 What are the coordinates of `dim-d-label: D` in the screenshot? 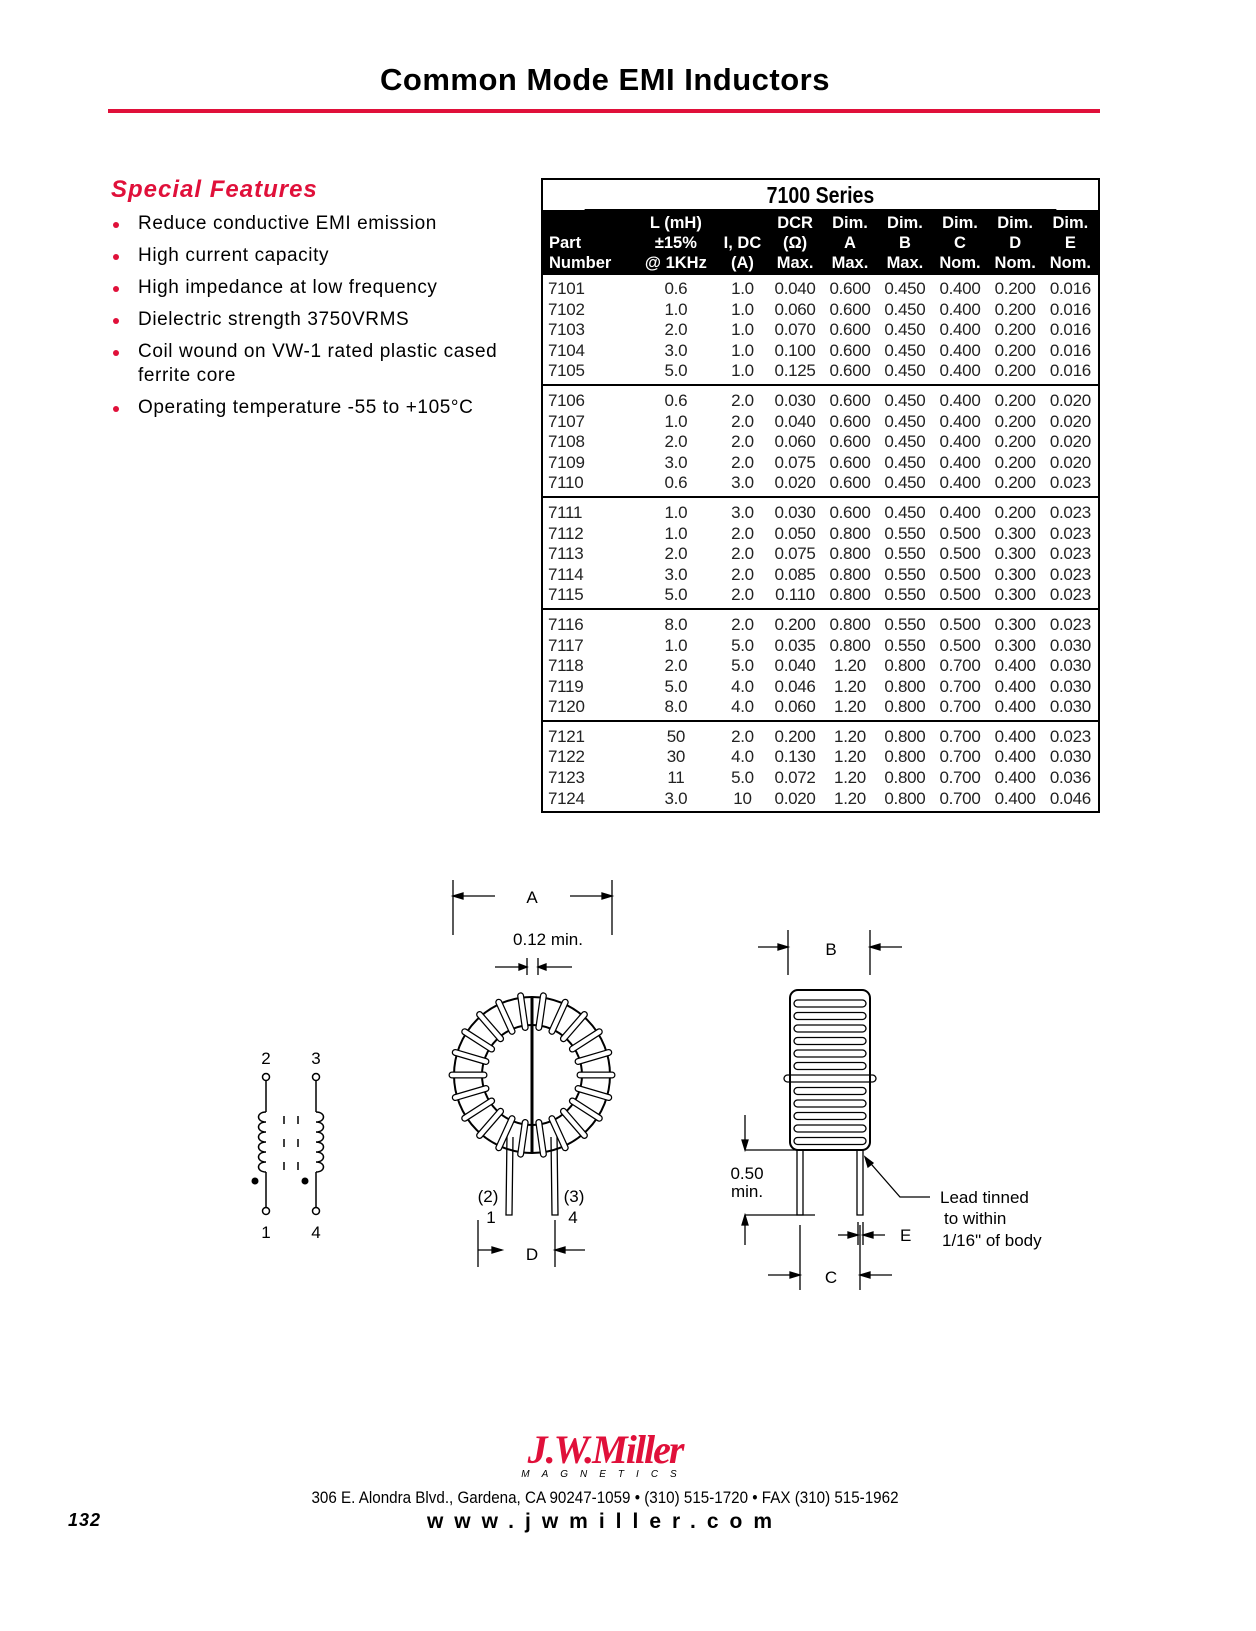 It's located at (532, 1254).